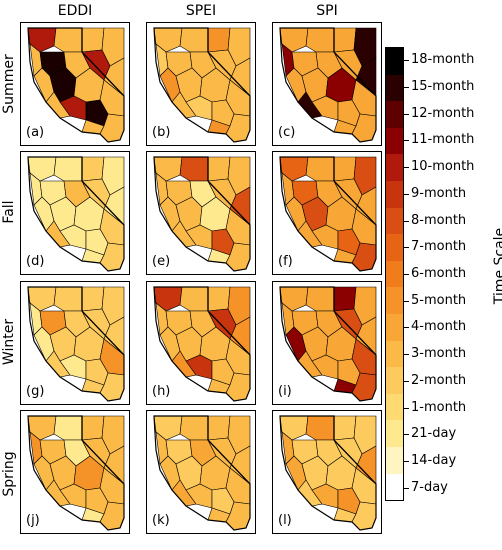 This screenshot has width=502, height=550. Describe the element at coordinates (434, 433) in the screenshot. I see `colorbar-tick-label: 21-day` at that location.